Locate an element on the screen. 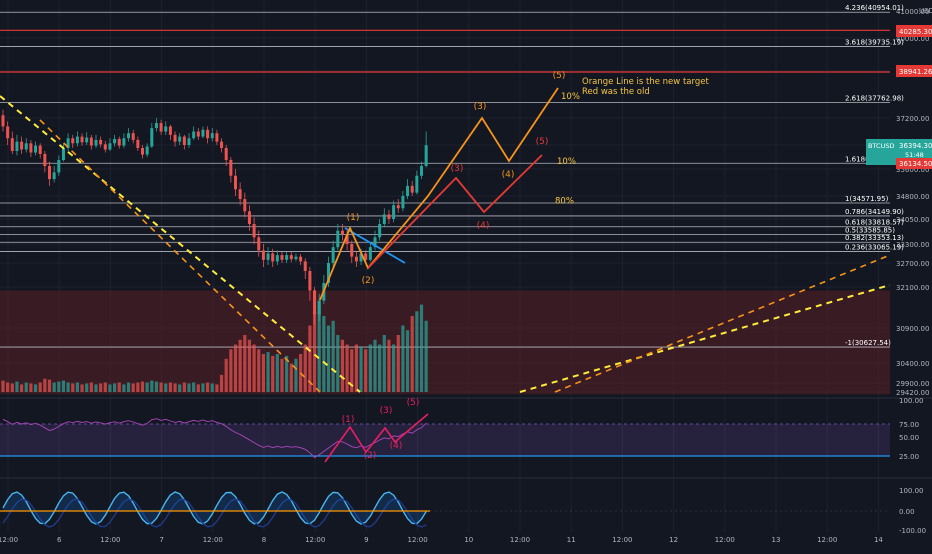  time-tick-label: 12 is located at coordinates (673, 540).